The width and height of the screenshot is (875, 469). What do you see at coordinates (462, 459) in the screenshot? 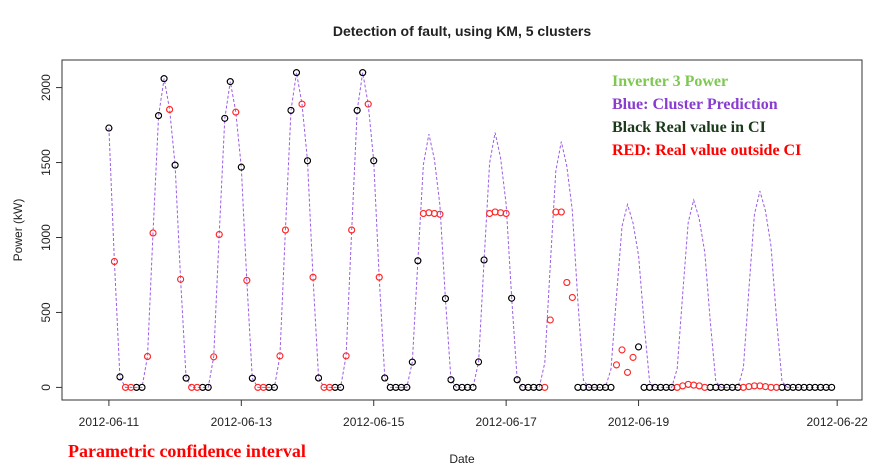
I see `x-axis-label: Date` at bounding box center [462, 459].